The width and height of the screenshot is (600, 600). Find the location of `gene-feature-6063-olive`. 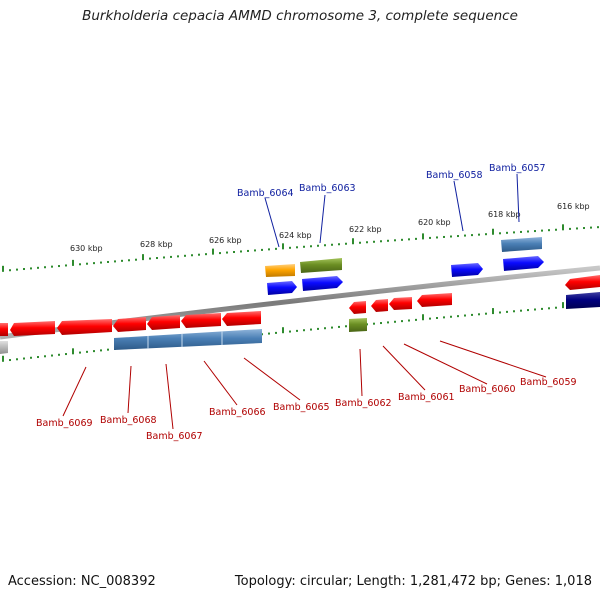

gene-feature-6063-olive is located at coordinates (321, 265).